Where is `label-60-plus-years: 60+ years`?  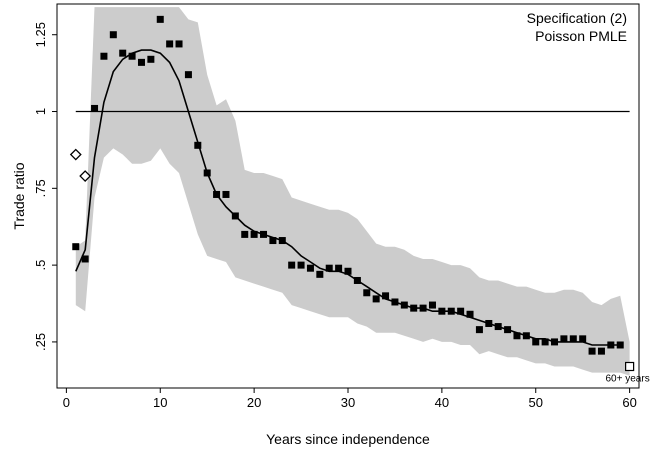
label-60-plus-years: 60+ years is located at coordinates (628, 378).